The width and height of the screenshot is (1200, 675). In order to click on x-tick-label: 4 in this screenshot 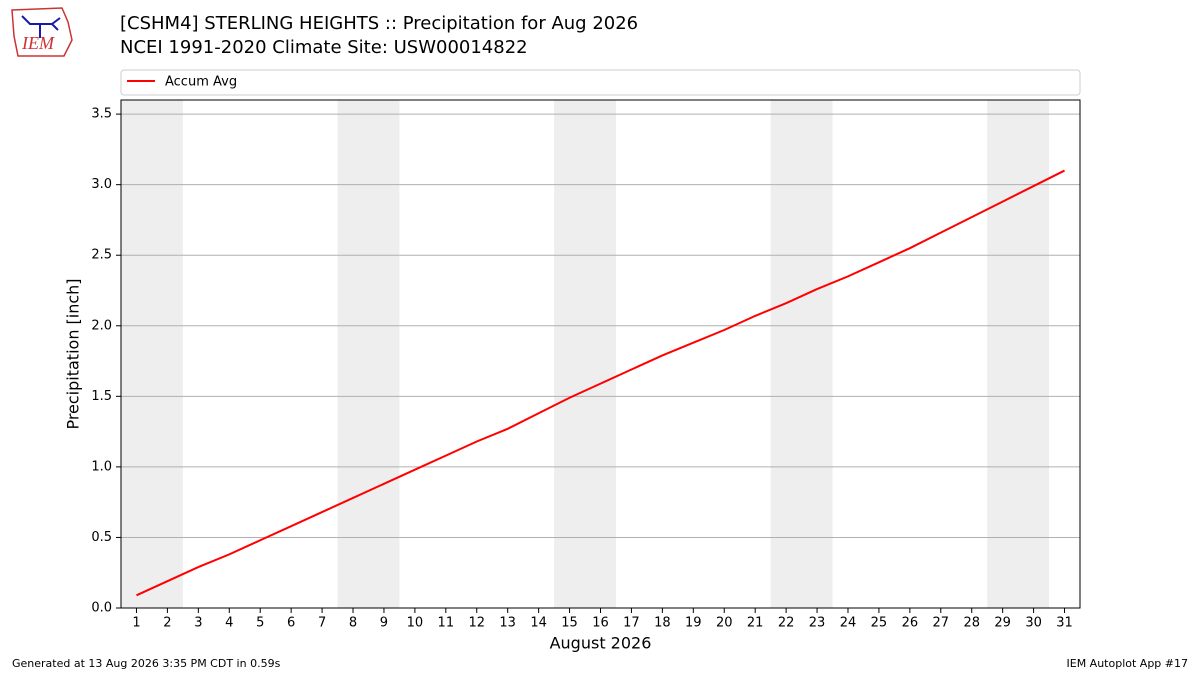, I will do `click(229, 623)`.